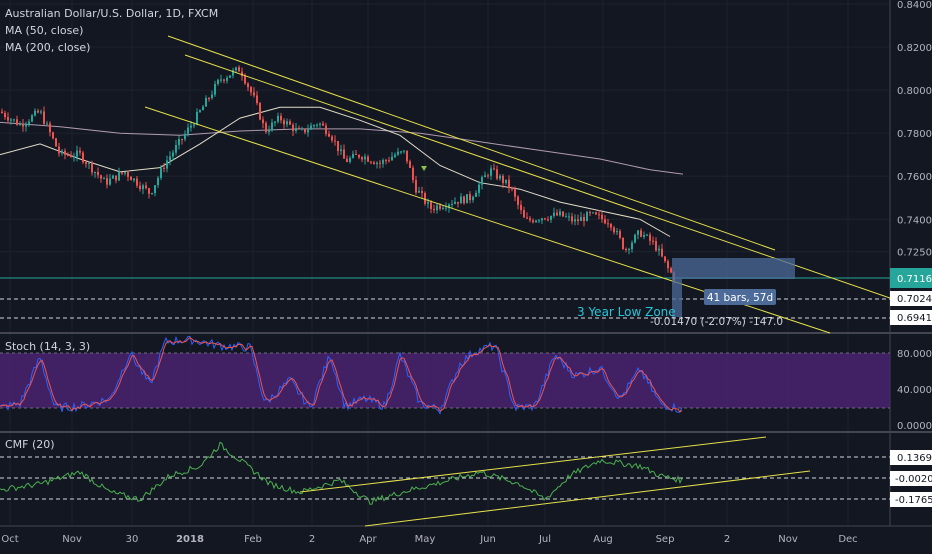  What do you see at coordinates (9, 539) in the screenshot?
I see `time-tick: Oct` at bounding box center [9, 539].